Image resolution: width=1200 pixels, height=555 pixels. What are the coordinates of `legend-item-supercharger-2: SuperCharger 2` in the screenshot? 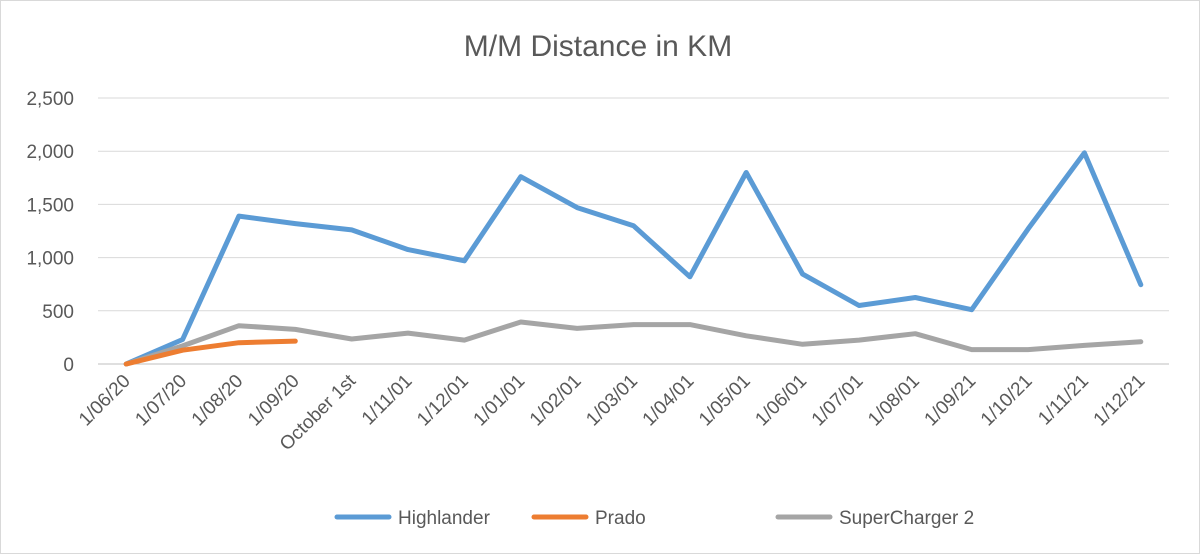 It's located at (876, 518).